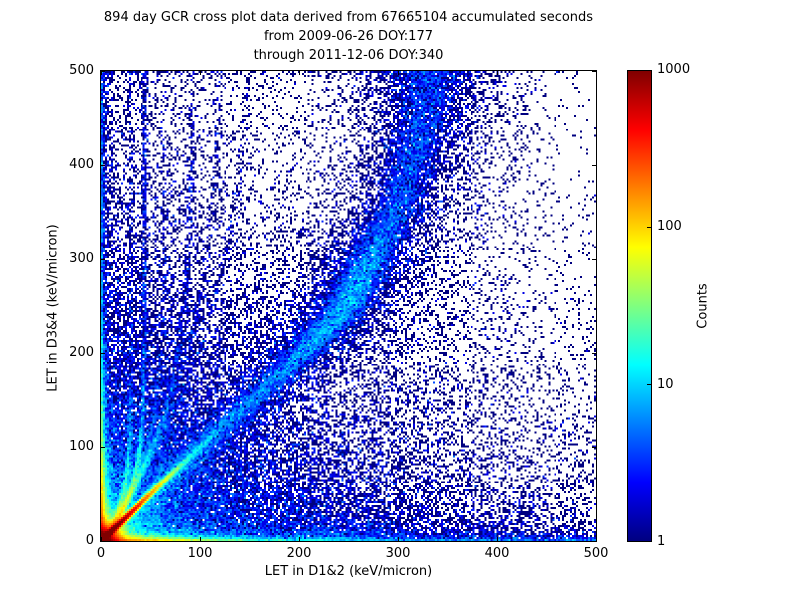 This screenshot has height=600, width=800. I want to click on y-axis-tick-label: 400, so click(81, 164).